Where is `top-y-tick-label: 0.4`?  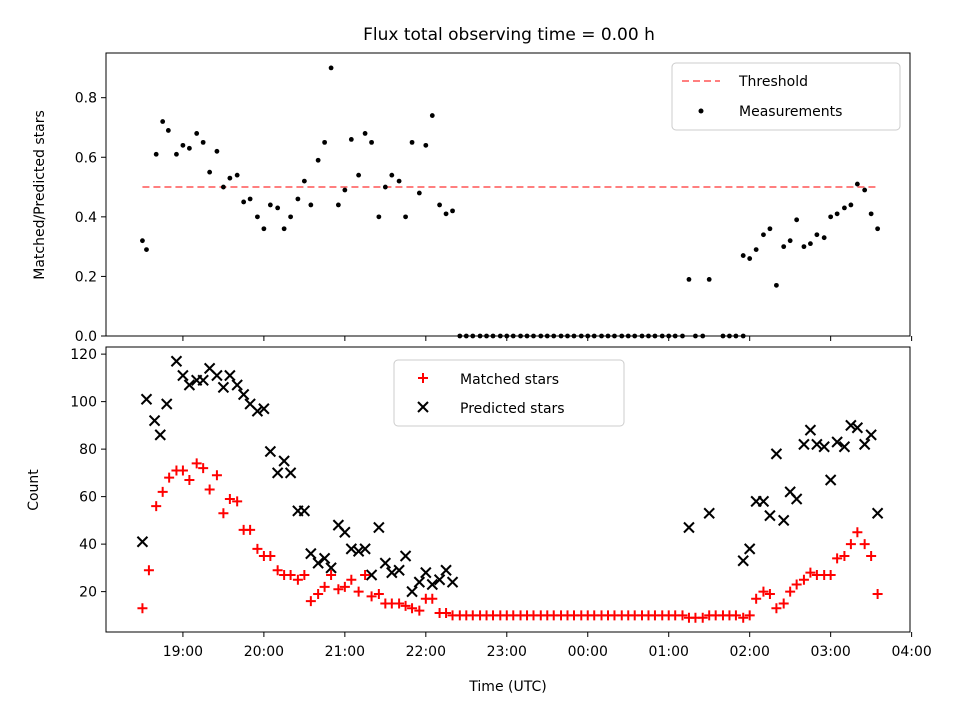
top-y-tick-label: 0.4 is located at coordinates (86, 218).